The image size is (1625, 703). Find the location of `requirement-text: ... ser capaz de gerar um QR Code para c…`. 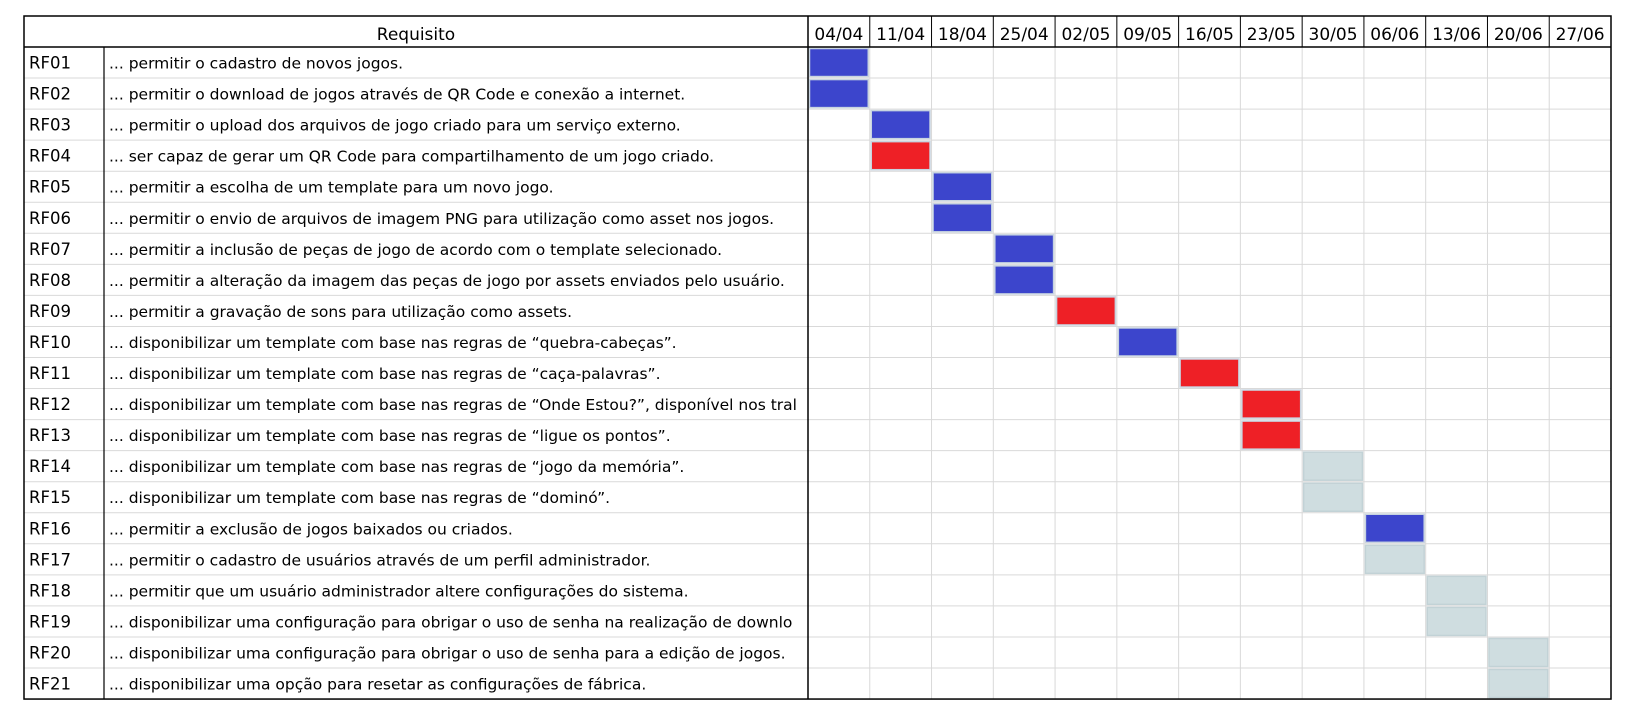

requirement-text: ... ser capaz de gerar um QR Code para c… is located at coordinates (411, 157).